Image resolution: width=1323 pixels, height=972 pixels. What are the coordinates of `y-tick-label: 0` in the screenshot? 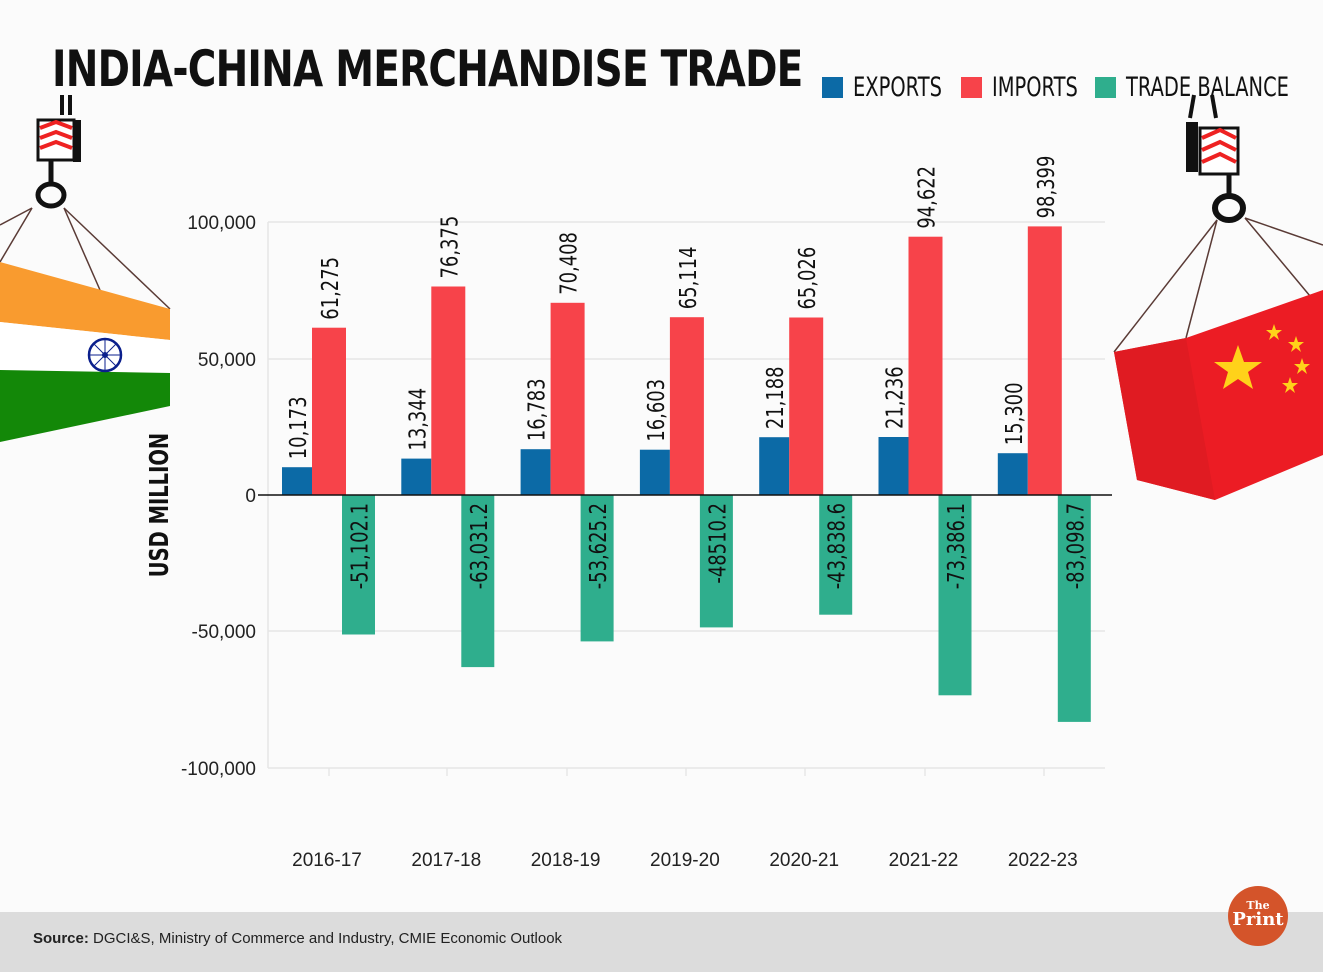 It's located at (250, 496).